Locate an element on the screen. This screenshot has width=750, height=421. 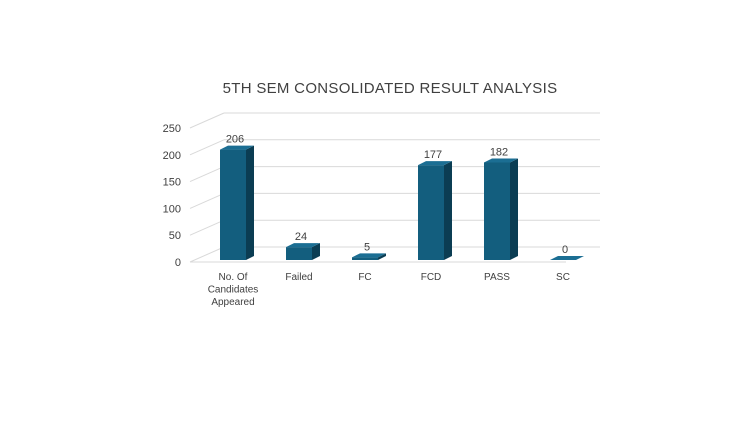
data-label-1: 24 is located at coordinates (301, 237).